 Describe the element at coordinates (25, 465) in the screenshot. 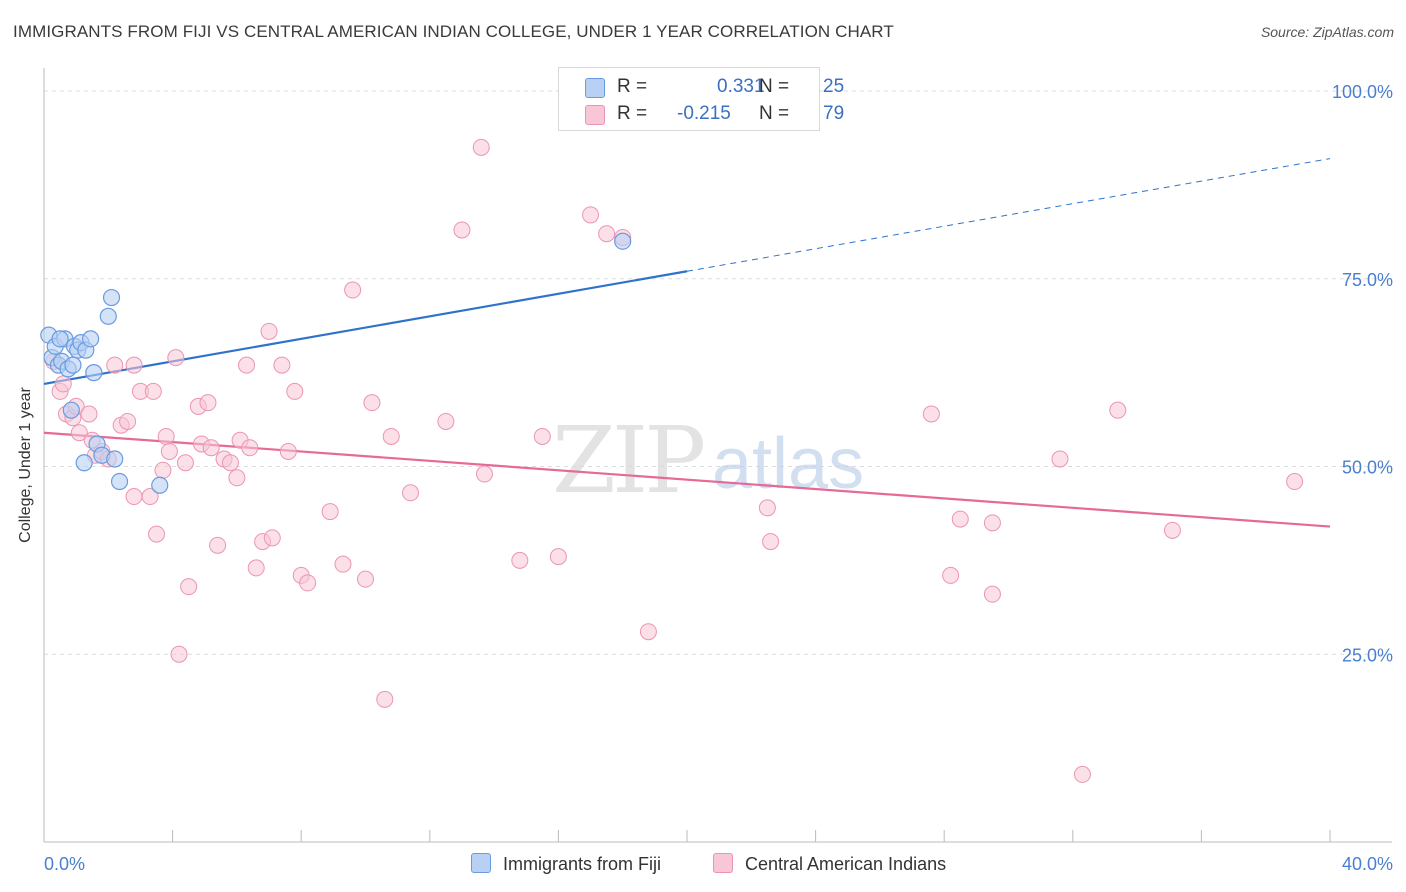

I see `y-axis-label: College, Under 1 year` at that location.